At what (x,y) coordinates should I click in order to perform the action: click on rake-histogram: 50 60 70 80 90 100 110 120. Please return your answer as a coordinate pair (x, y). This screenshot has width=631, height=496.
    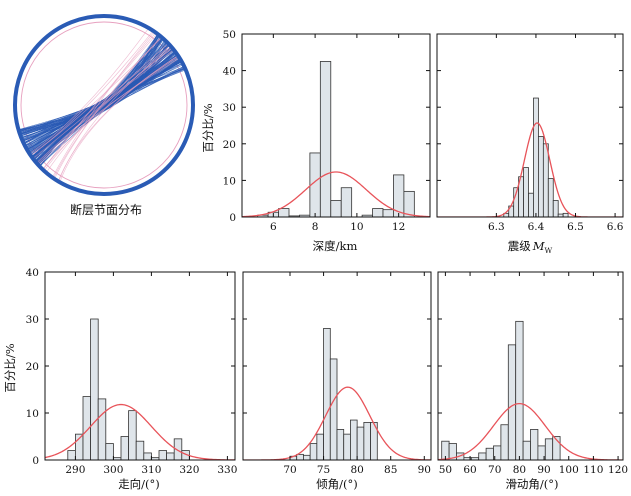
    Looking at the image, I should click on (532, 373).